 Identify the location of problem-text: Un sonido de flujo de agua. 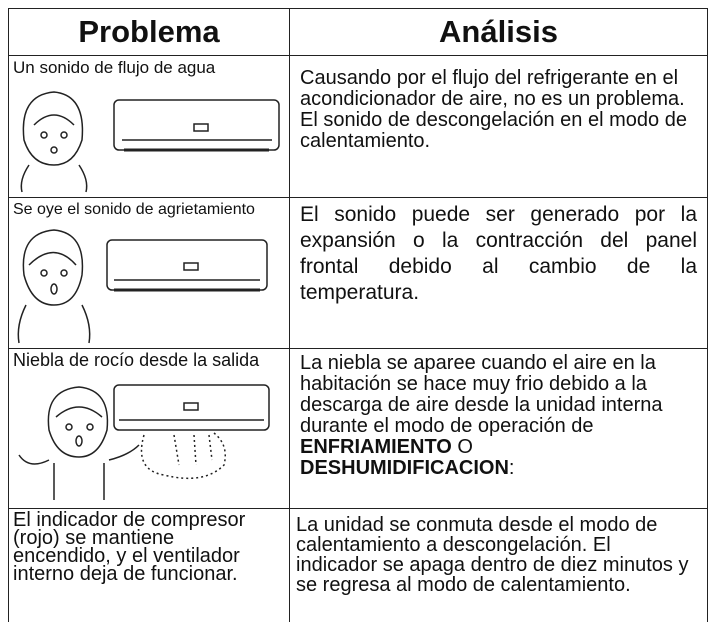
(114, 67).